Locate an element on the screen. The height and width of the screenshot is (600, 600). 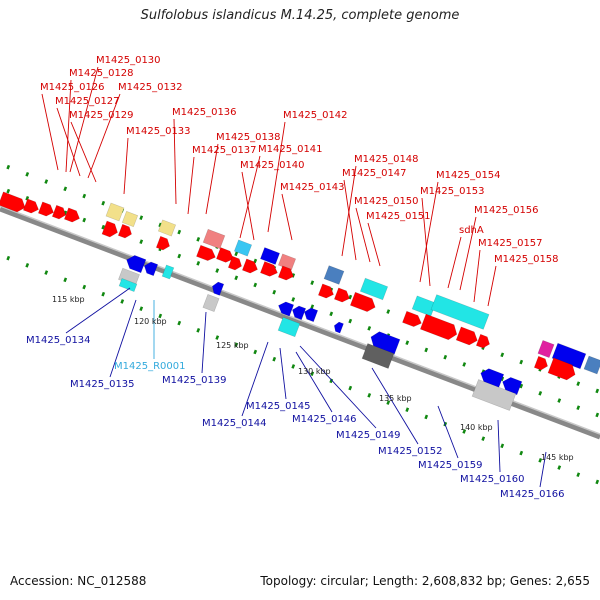
lower-gene-label: M1425_0152 is located at coordinates (410, 451).